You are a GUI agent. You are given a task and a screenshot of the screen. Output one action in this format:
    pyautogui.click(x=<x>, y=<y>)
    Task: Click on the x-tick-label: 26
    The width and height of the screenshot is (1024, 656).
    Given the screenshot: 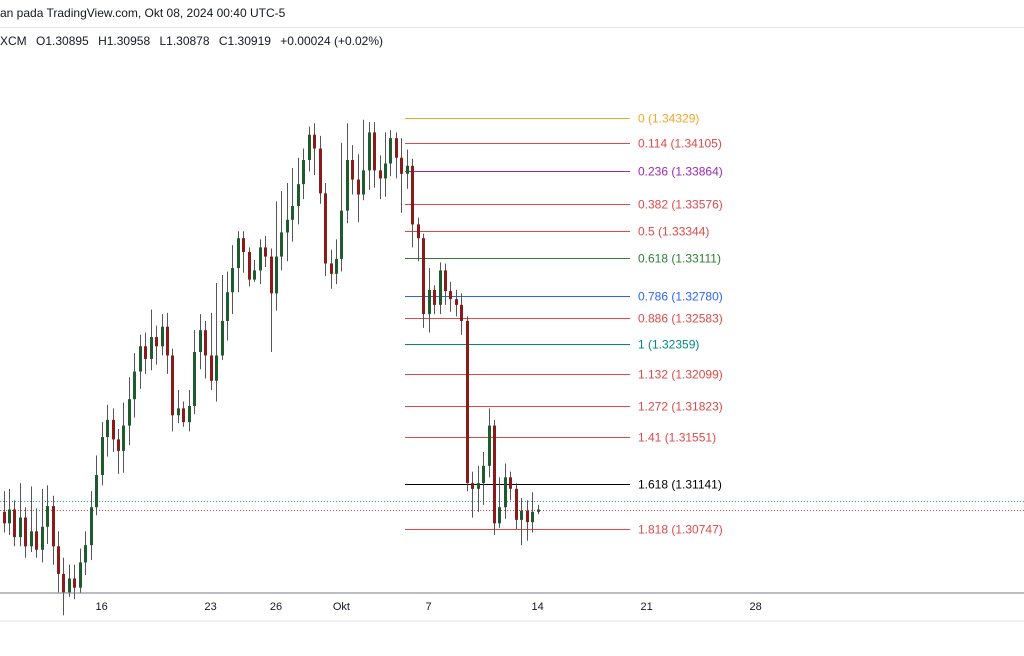 What is the action you would take?
    pyautogui.click(x=276, y=607)
    